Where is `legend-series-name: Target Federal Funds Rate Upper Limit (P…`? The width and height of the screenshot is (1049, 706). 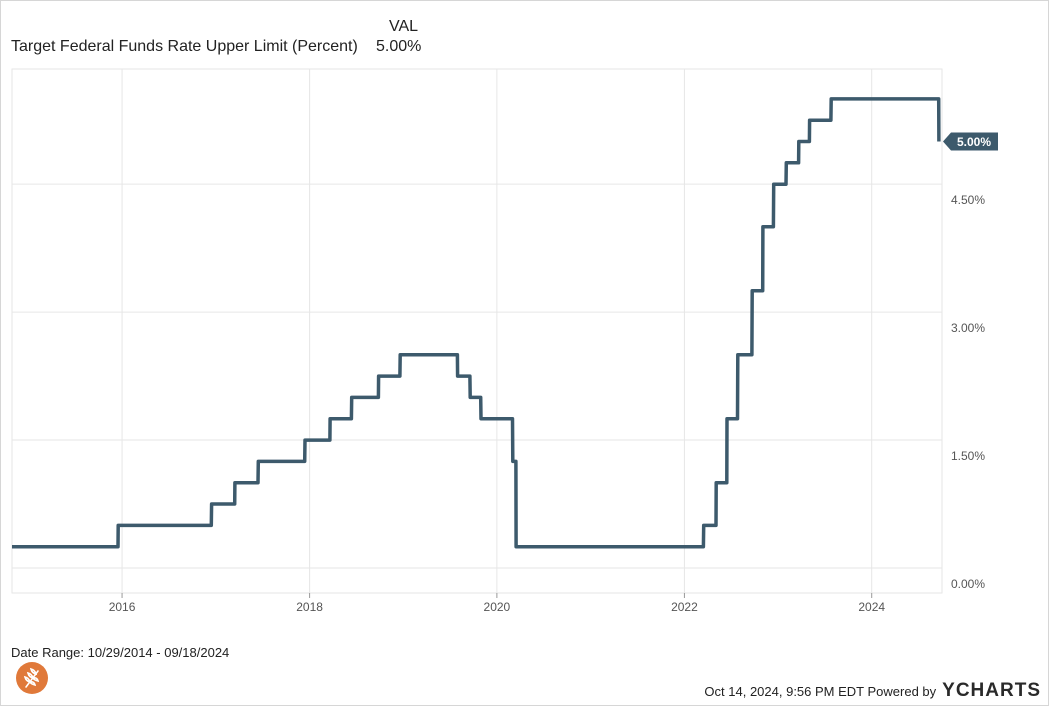 legend-series-name: Target Federal Funds Rate Upper Limit (P… is located at coordinates (184, 46).